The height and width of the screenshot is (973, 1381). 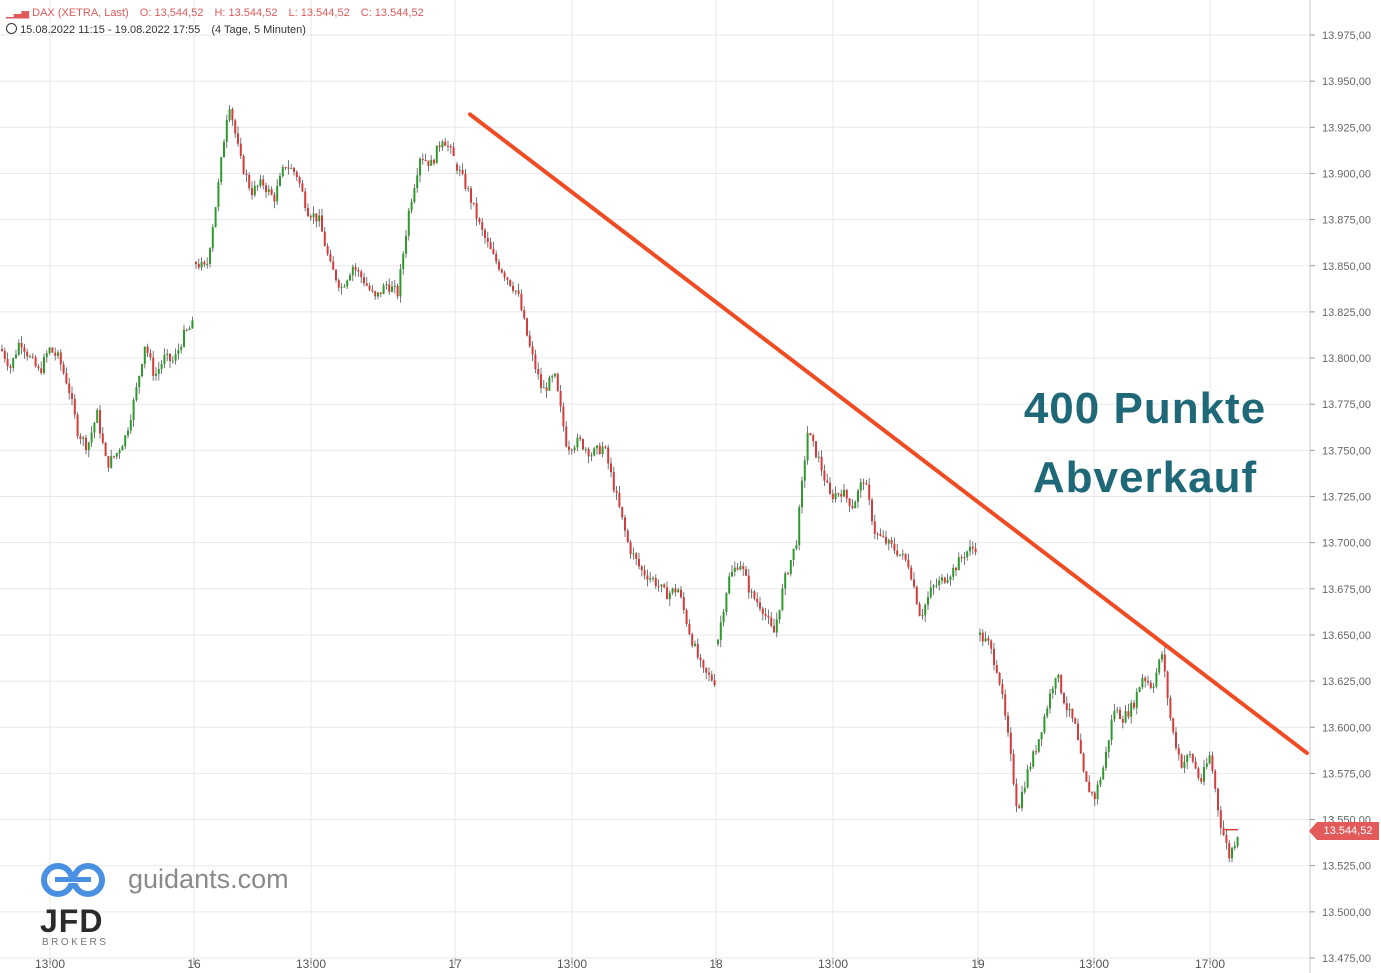 What do you see at coordinates (18, 13) in the screenshot?
I see `bars-icon: ▁▃▅` at bounding box center [18, 13].